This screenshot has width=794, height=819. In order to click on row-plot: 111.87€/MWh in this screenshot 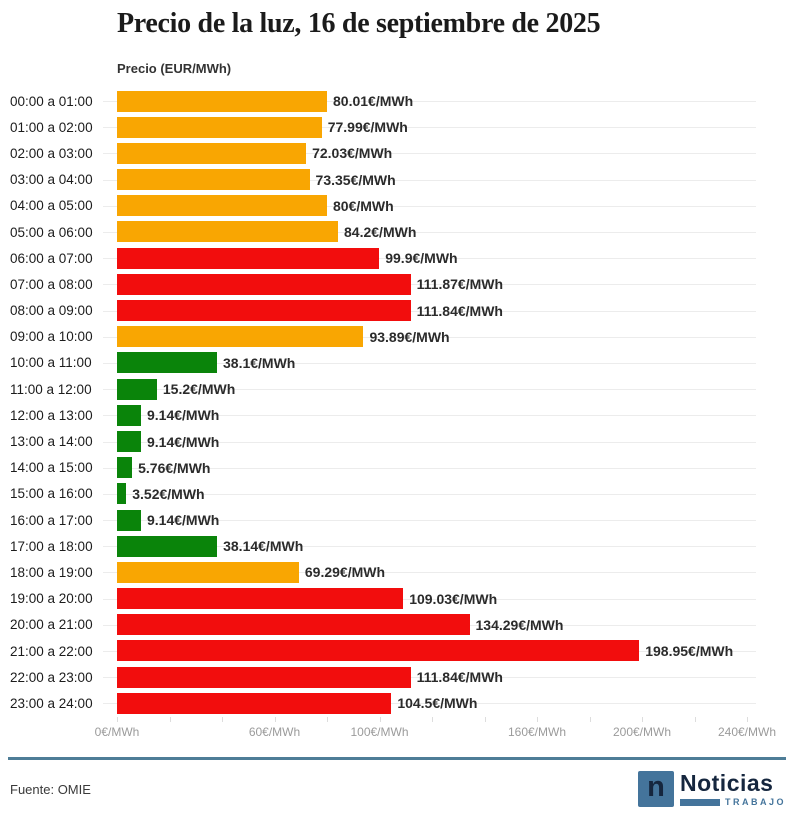, I will do `click(429, 284)`.